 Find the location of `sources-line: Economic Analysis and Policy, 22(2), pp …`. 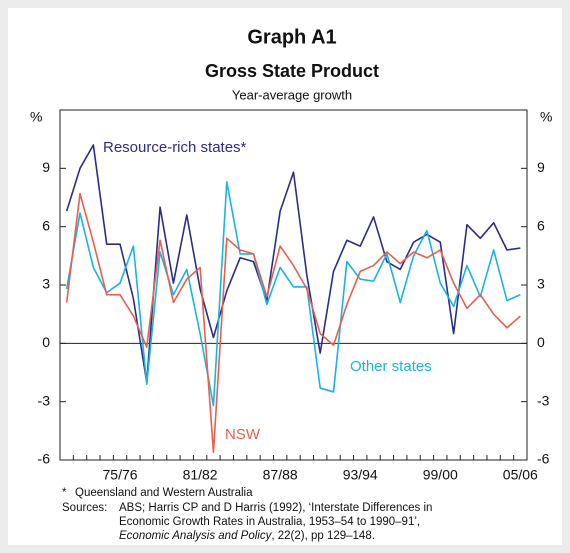

sources-line: Economic Analysis and Policy, 22(2), pp … is located at coordinates (247, 536).